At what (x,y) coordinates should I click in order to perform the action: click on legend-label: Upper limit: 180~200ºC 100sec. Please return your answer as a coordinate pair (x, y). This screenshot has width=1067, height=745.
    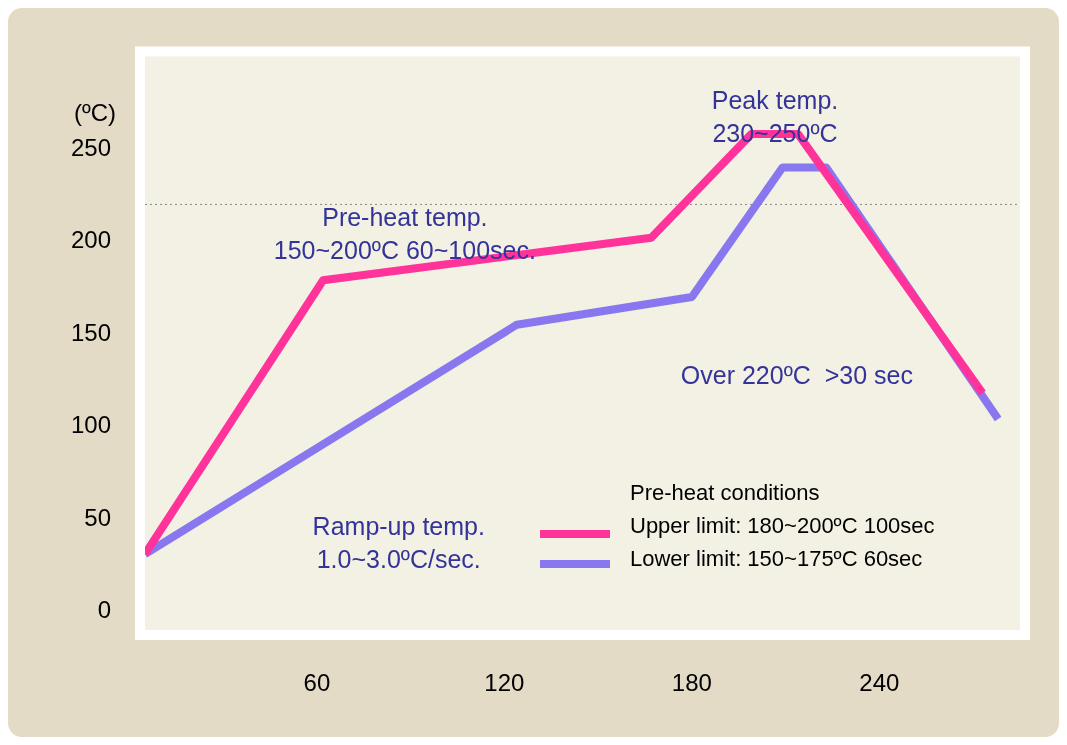
    Looking at the image, I should click on (782, 526).